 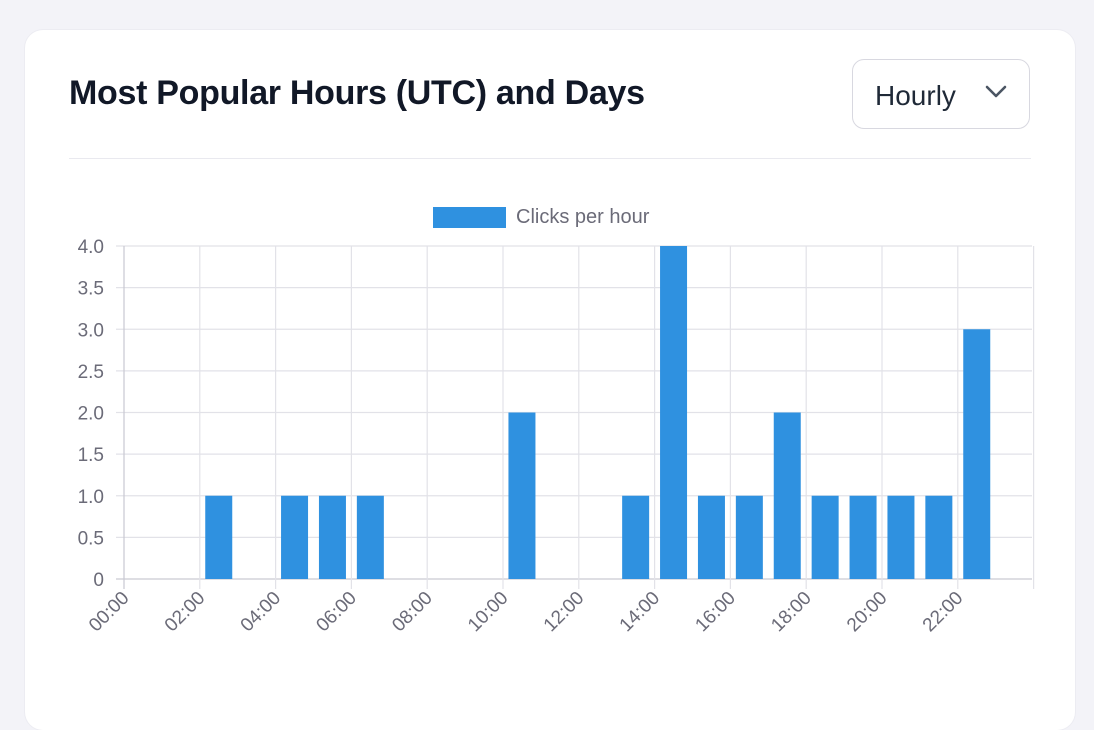 What do you see at coordinates (261, 612) in the screenshot?
I see `x-tick-label: 04:00` at bounding box center [261, 612].